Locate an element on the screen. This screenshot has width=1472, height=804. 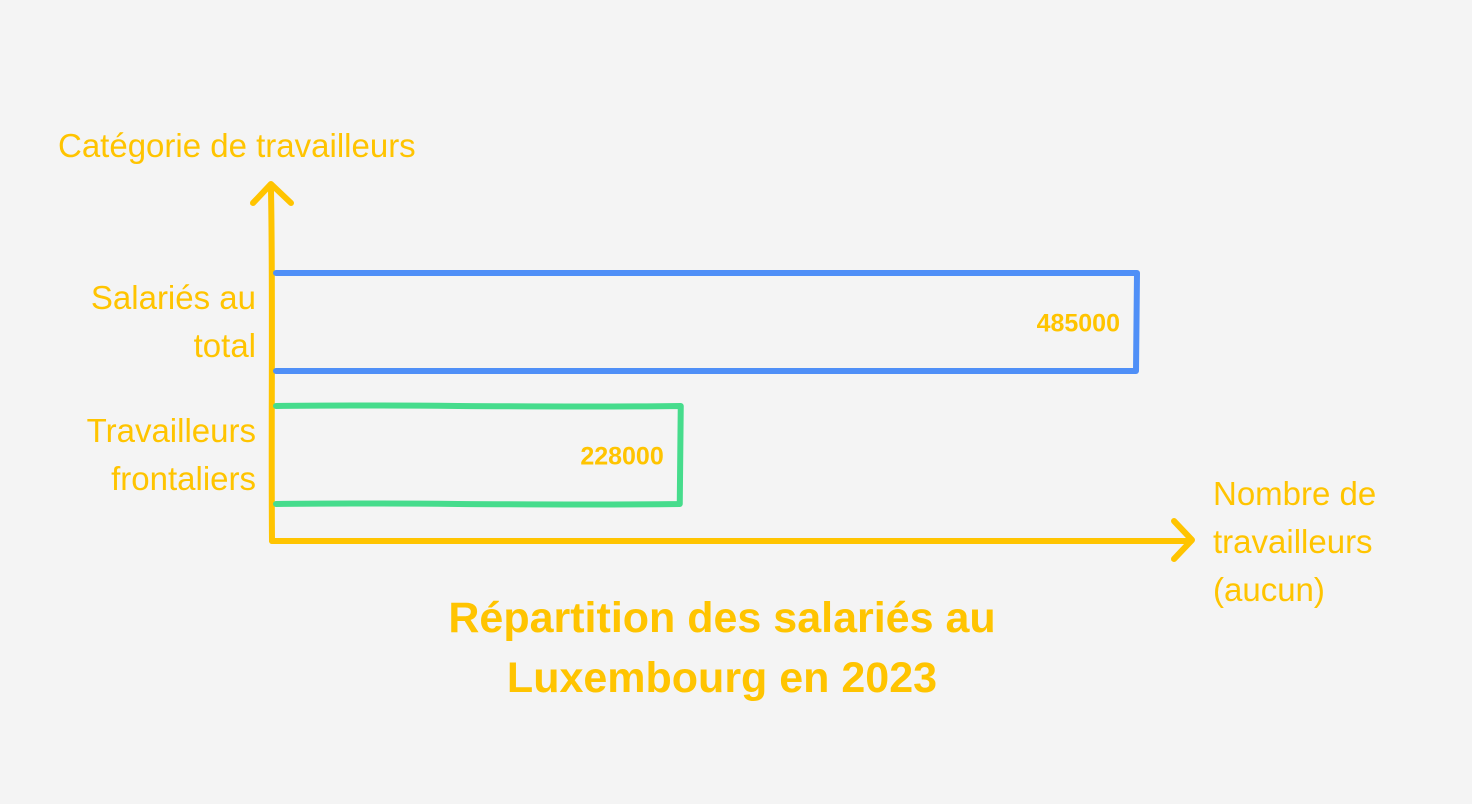
category-label: Salariés au total is located at coordinates (173, 321).